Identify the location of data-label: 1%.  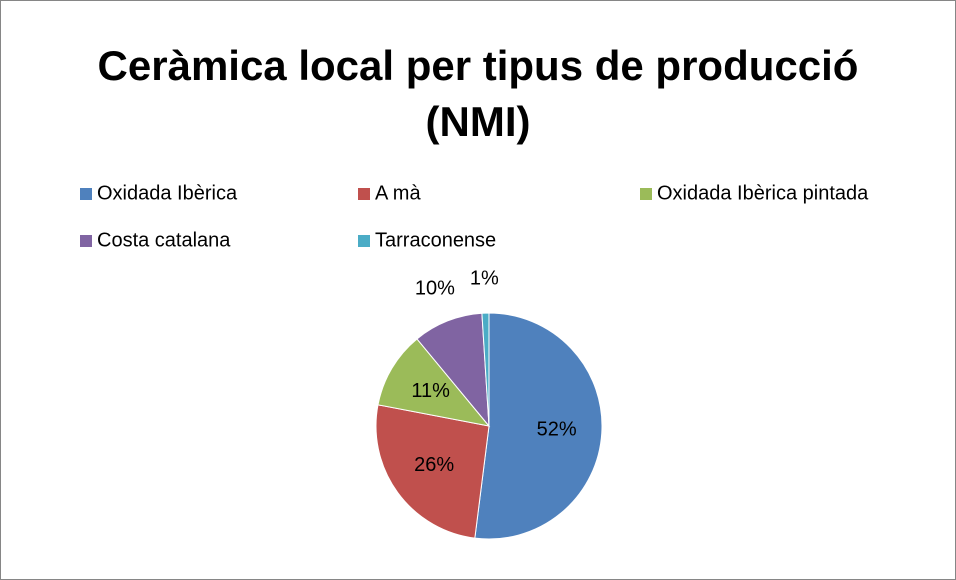
(484, 278).